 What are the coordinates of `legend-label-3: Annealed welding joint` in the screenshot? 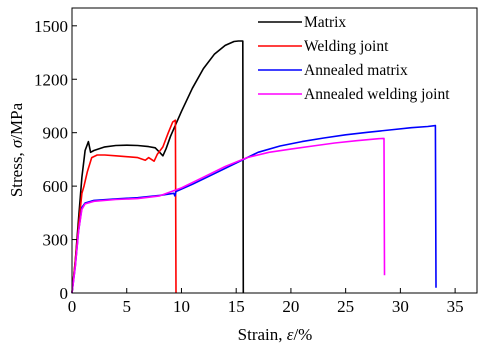 It's located at (377, 94).